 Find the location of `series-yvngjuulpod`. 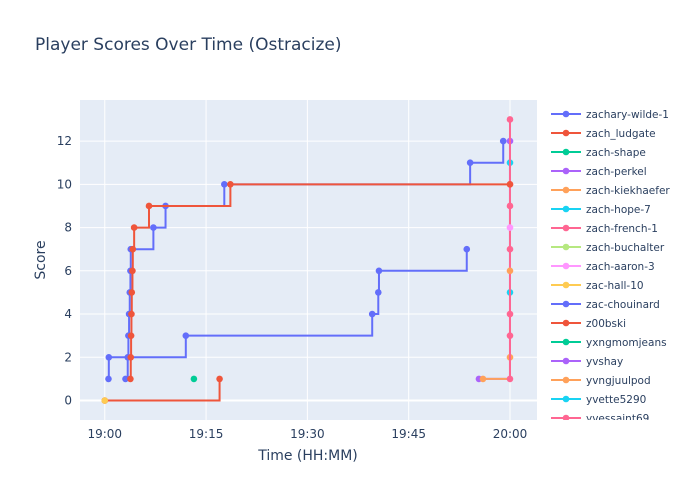

series-yvngjuulpod is located at coordinates (510, 271).